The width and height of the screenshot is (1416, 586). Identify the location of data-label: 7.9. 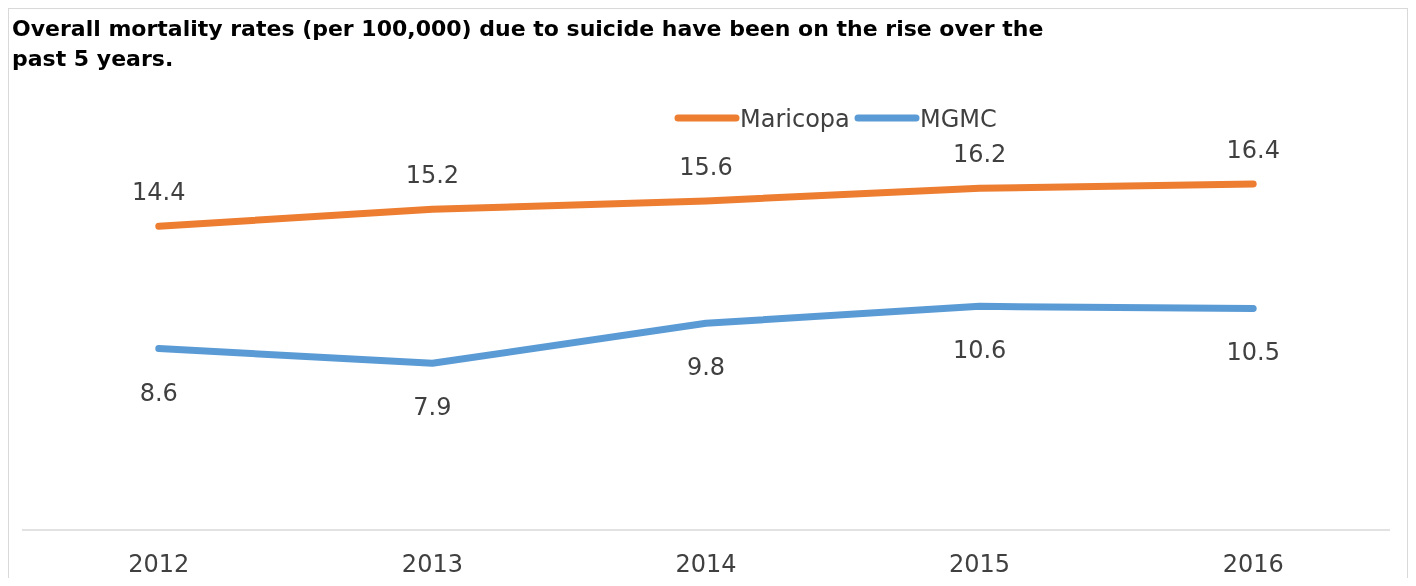
(432, 407).